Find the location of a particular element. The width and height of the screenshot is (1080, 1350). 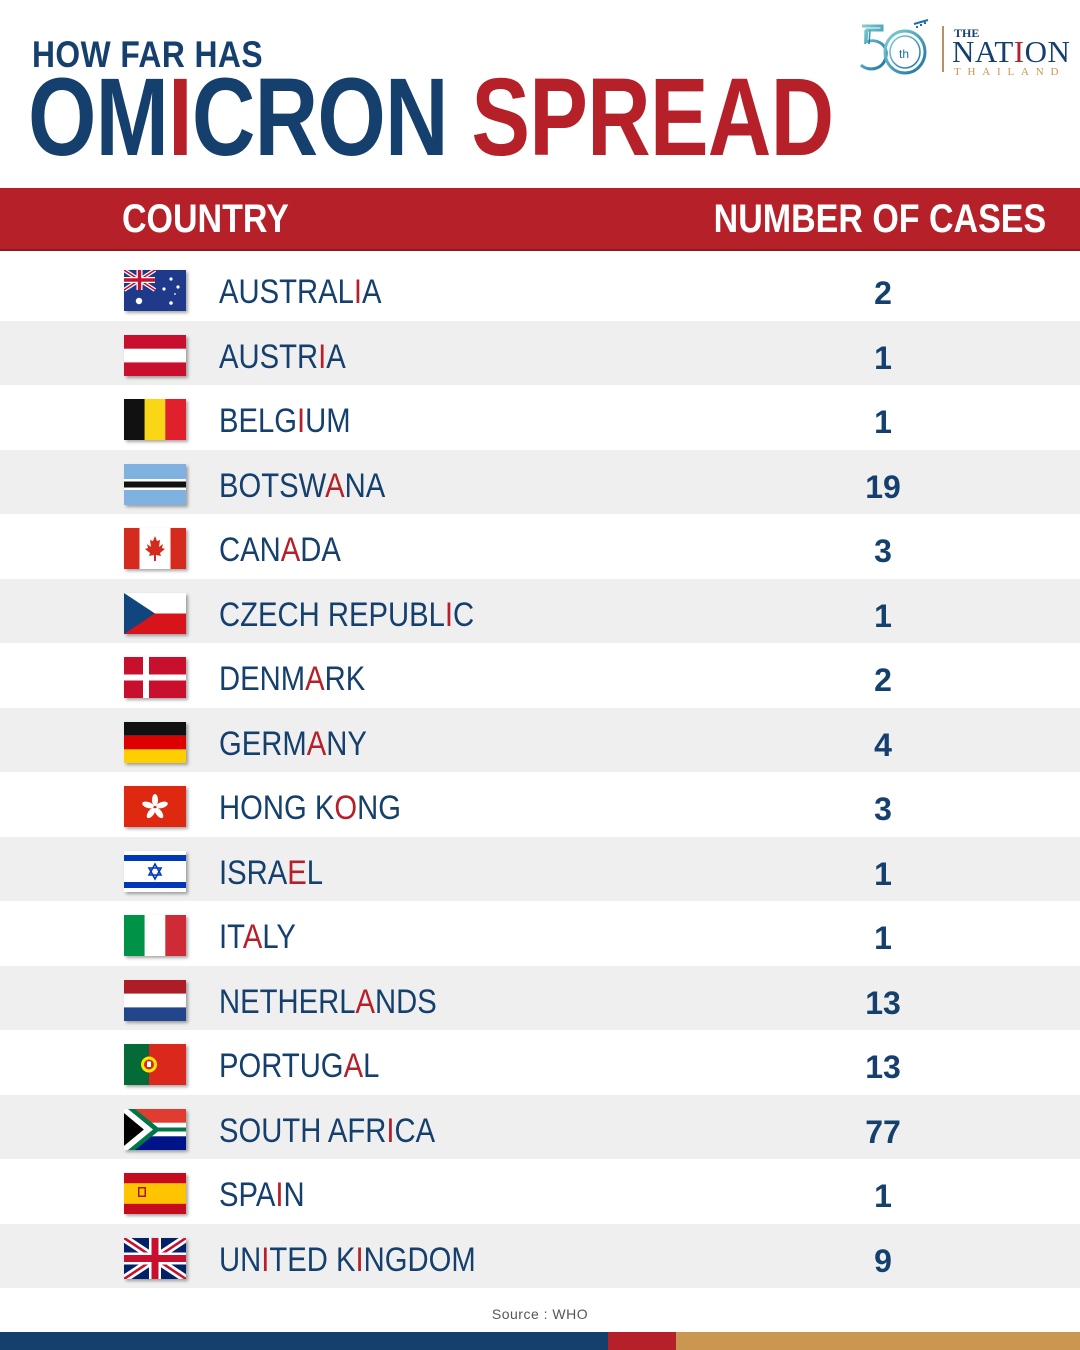

logo-nation-post: ON is located at coordinates (1047, 51).